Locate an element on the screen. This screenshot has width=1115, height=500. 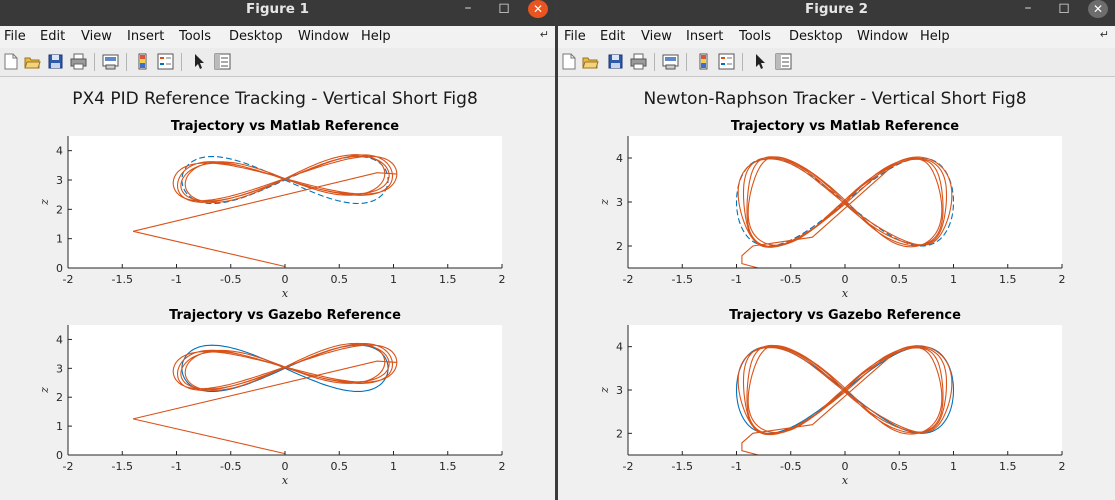
title-bar: Figure 1 – ◻ ✕ is located at coordinates (277, 13).